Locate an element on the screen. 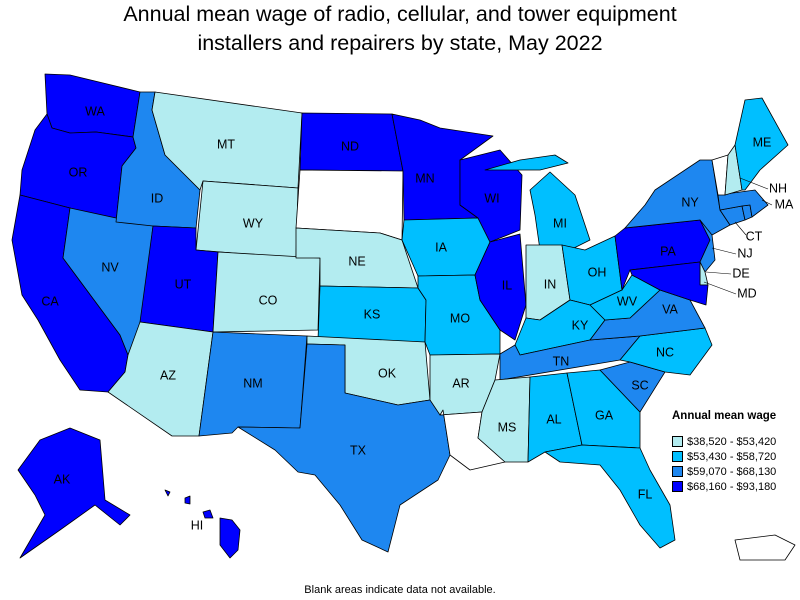 The height and width of the screenshot is (600, 800). label-MI: MI is located at coordinates (560, 223).